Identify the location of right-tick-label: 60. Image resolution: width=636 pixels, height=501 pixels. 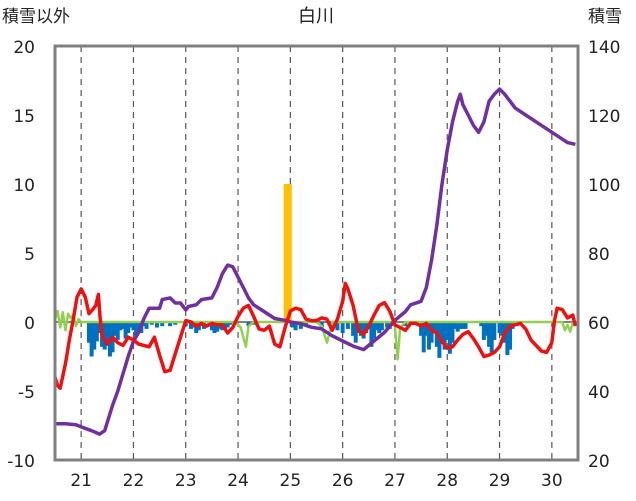
(599, 324).